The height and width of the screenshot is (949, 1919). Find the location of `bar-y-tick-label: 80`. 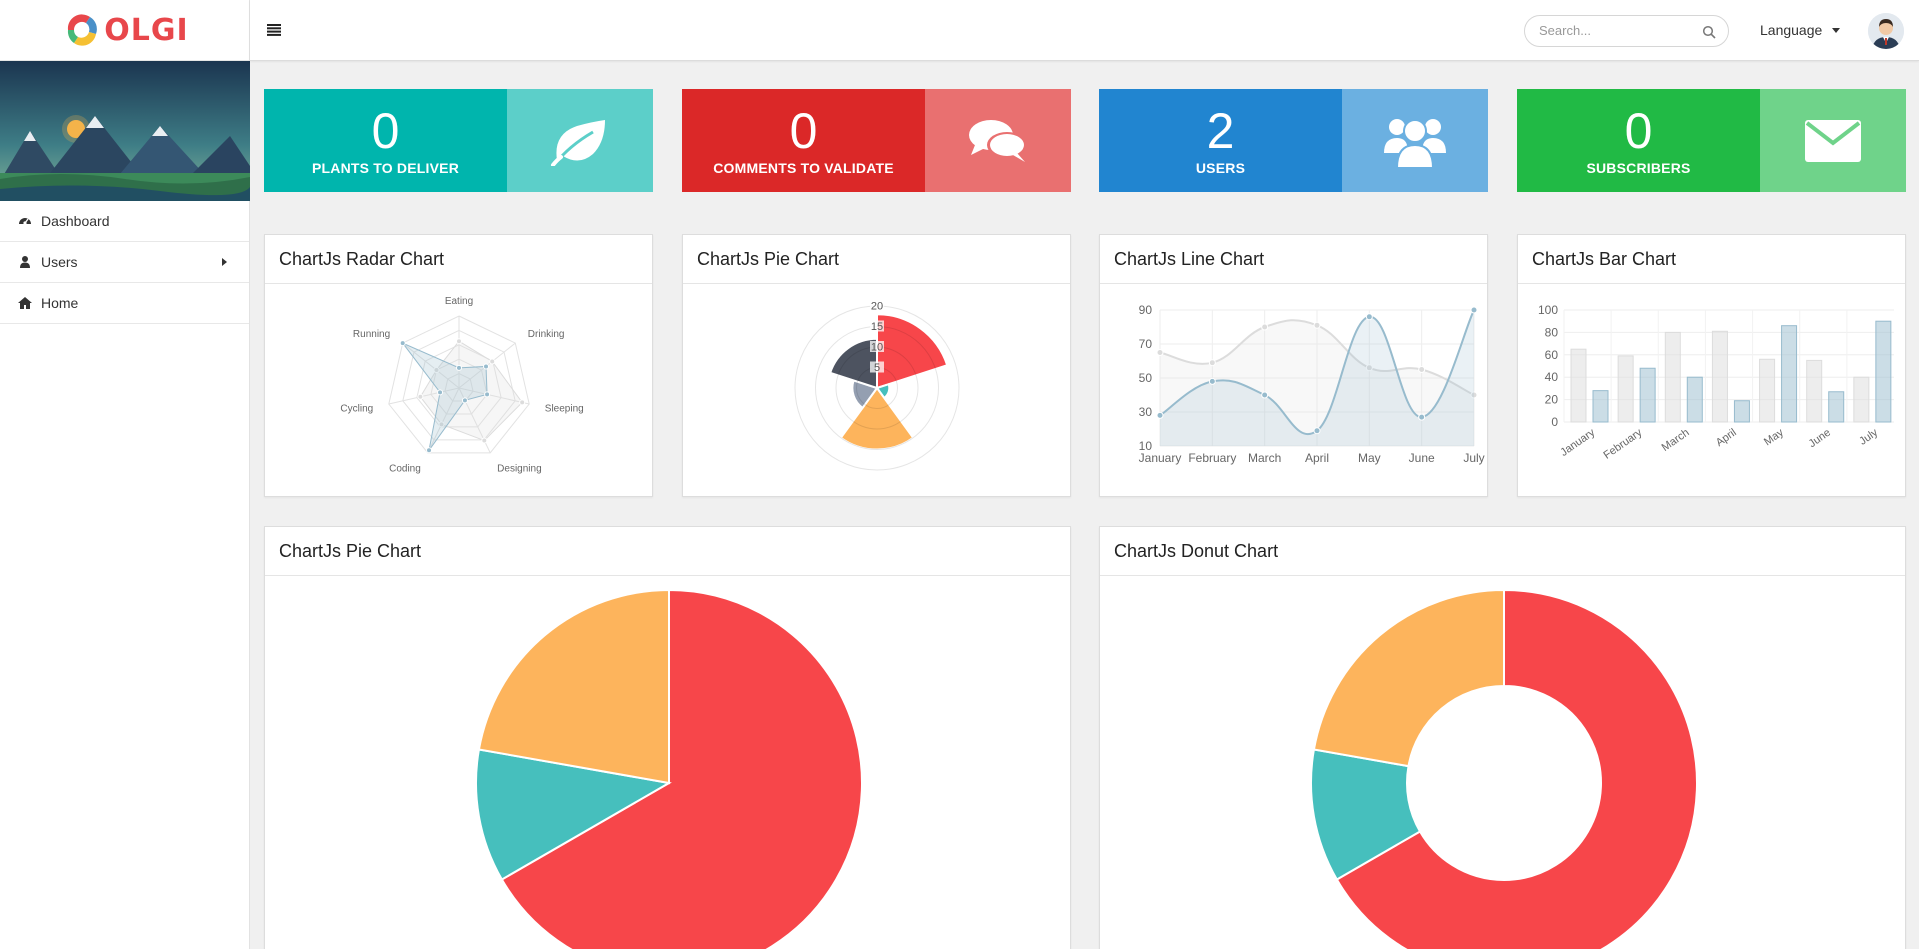

bar-y-tick-label: 80 is located at coordinates (1552, 332).